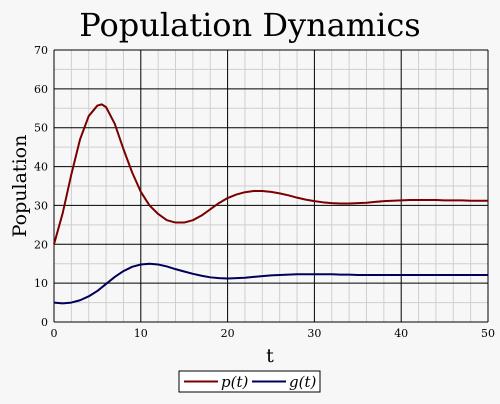 This screenshot has width=500, height=404. I want to click on y-tick-label: 30, so click(41, 205).